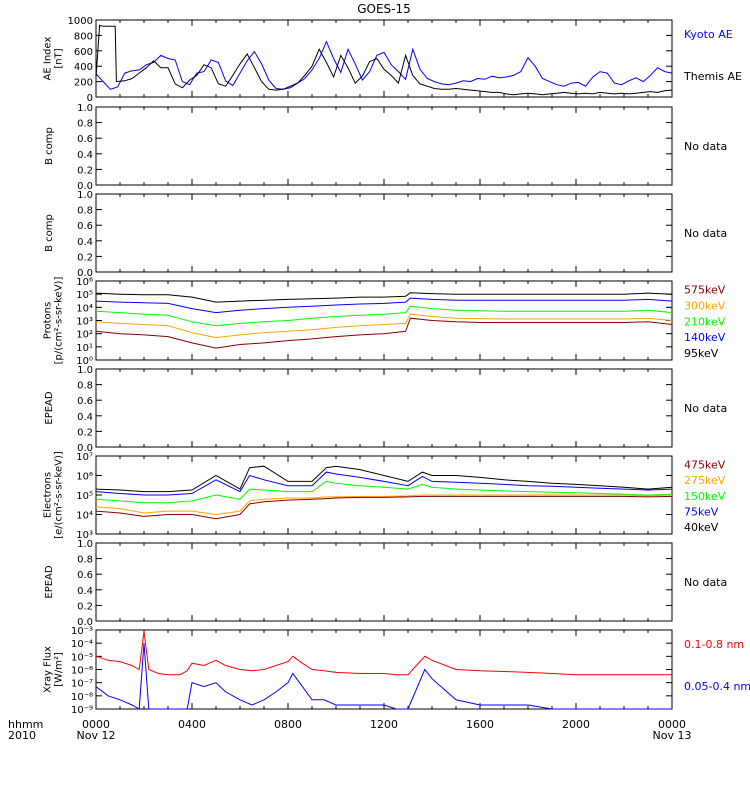 This screenshot has width=750, height=804. Describe the element at coordinates (84, 322) in the screenshot. I see `y-tick-label: 10³` at that location.